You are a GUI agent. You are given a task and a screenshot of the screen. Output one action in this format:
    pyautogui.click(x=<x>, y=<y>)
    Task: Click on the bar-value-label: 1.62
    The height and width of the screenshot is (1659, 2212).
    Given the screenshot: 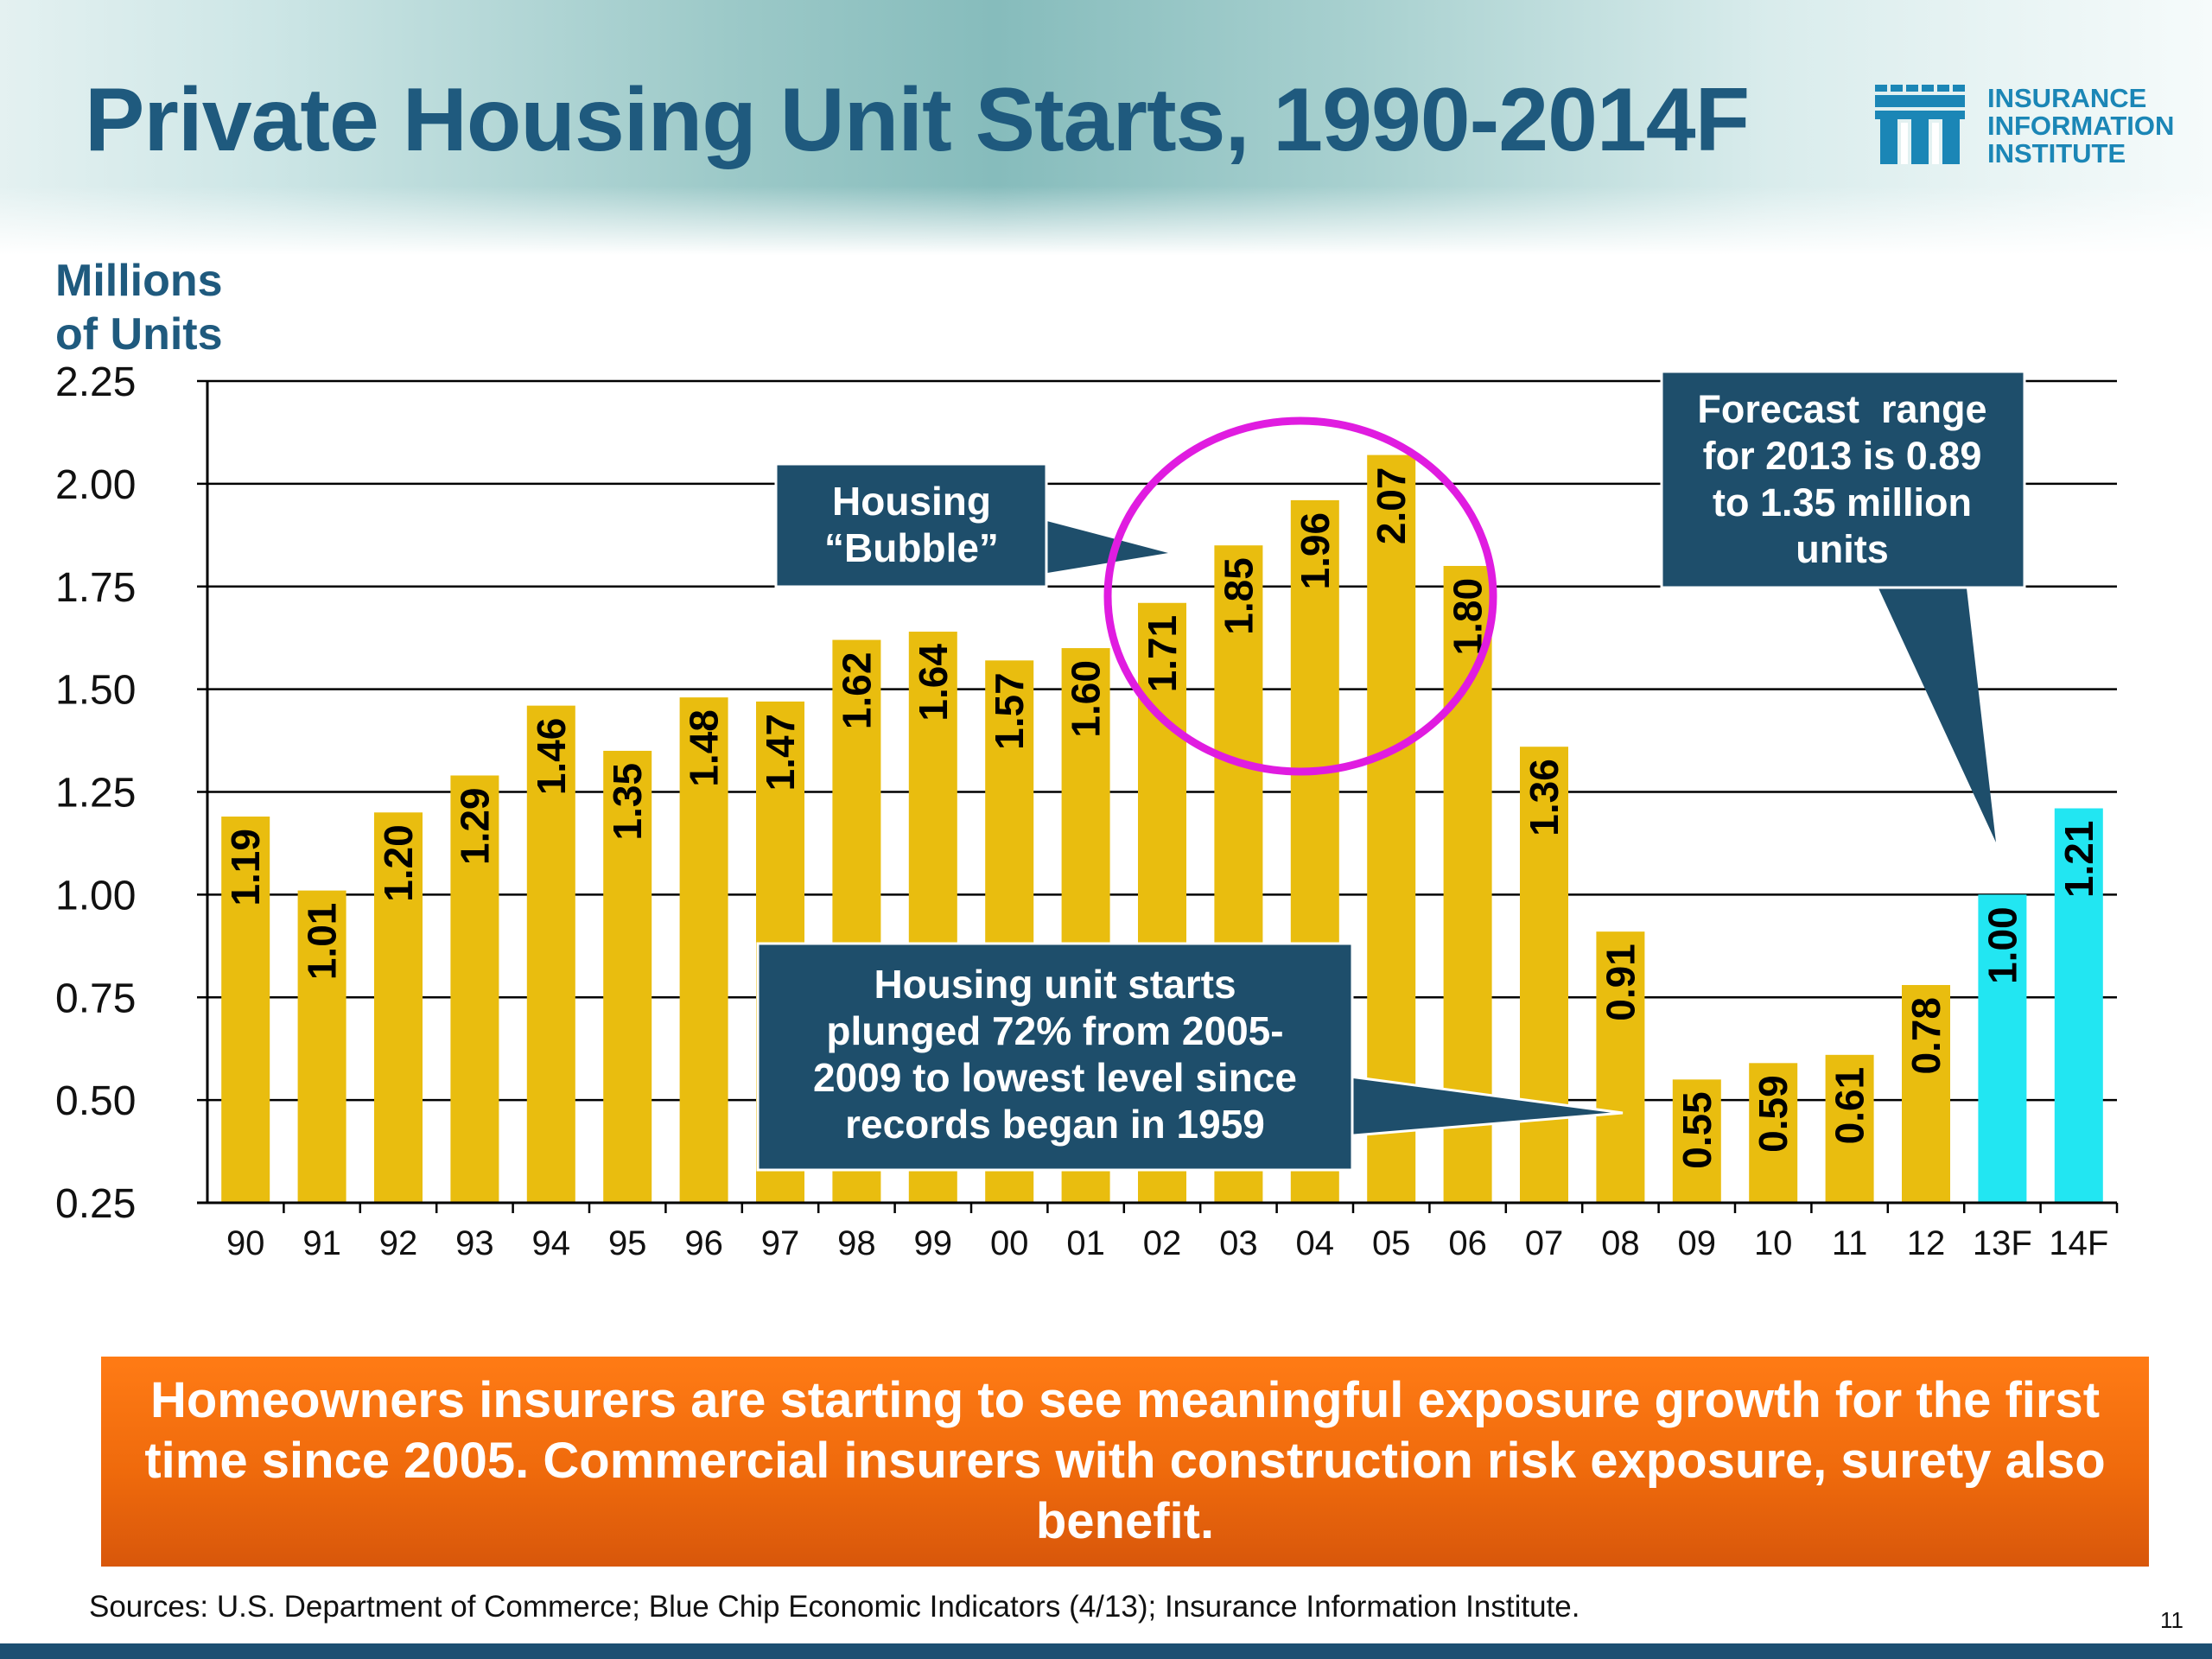 What is the action you would take?
    pyautogui.click(x=856, y=691)
    